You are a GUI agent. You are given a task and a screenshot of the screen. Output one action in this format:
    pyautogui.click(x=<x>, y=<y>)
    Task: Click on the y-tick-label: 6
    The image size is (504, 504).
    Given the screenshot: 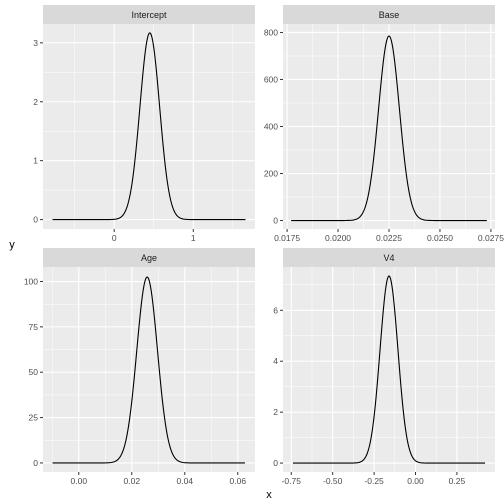 What is the action you would take?
    pyautogui.click(x=275, y=310)
    